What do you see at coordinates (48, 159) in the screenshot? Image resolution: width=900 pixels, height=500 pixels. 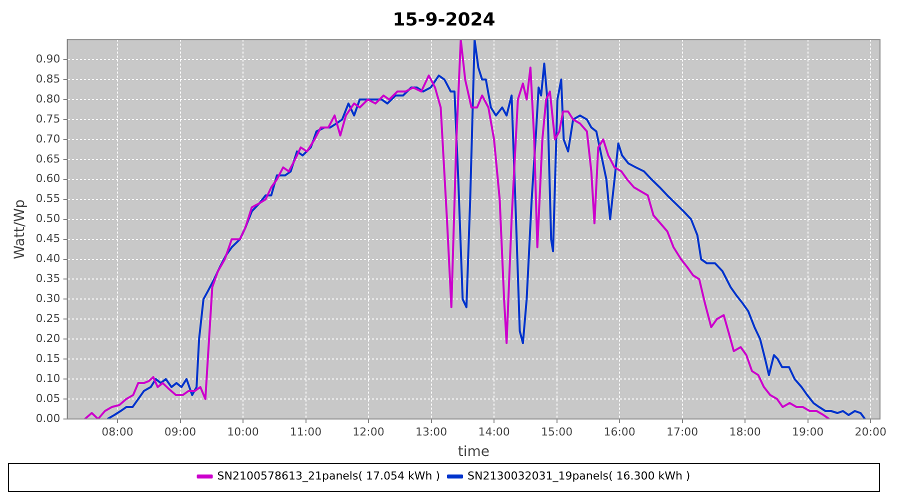 I see `y-tick-label: 0.65` at bounding box center [48, 159].